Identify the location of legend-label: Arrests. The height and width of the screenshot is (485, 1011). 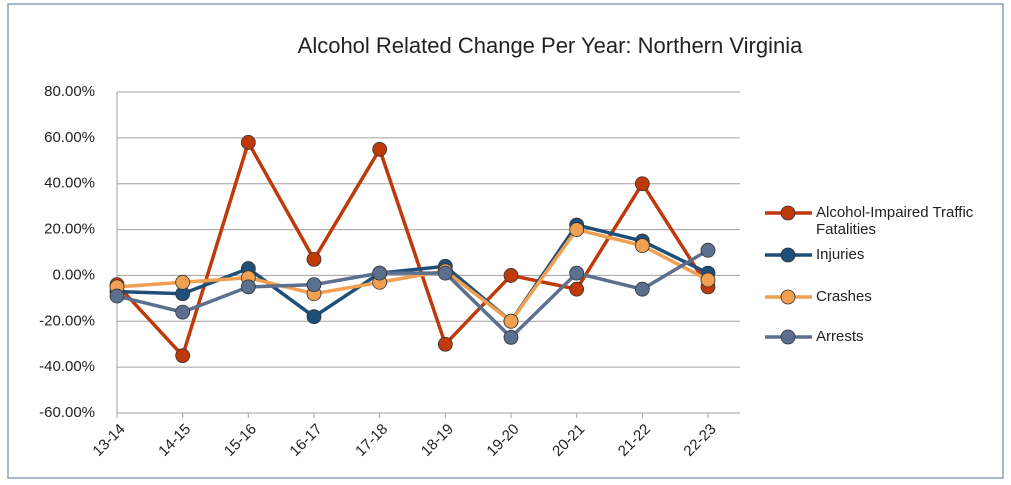
(840, 336).